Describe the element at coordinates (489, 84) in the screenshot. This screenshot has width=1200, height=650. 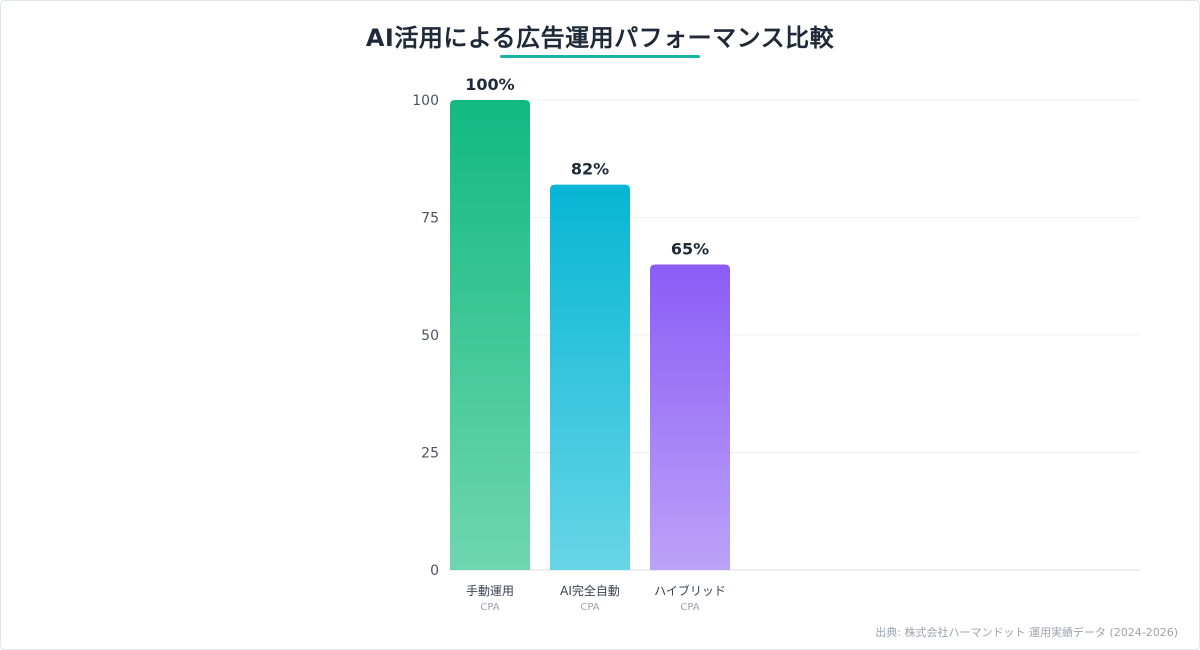
I see `value-label: 100%` at that location.